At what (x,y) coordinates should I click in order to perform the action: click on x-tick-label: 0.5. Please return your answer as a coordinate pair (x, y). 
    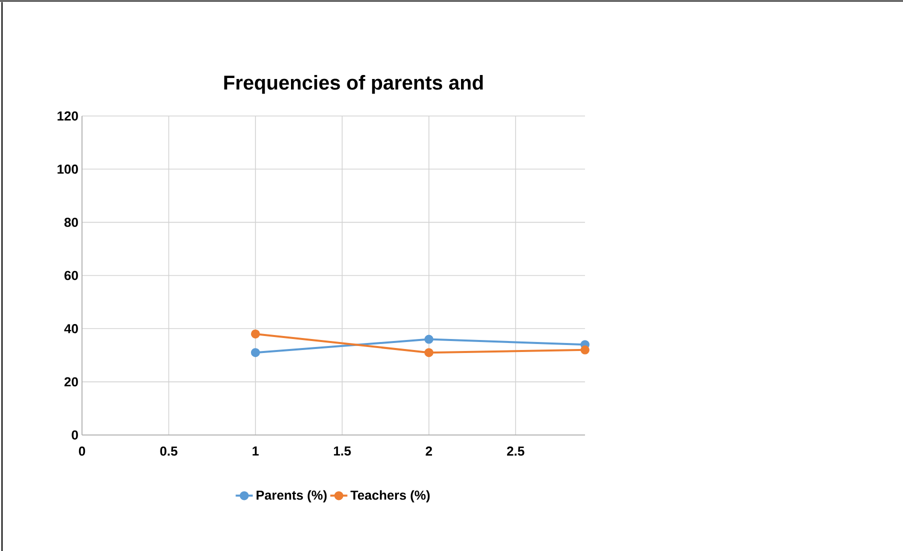
    Looking at the image, I should click on (169, 451).